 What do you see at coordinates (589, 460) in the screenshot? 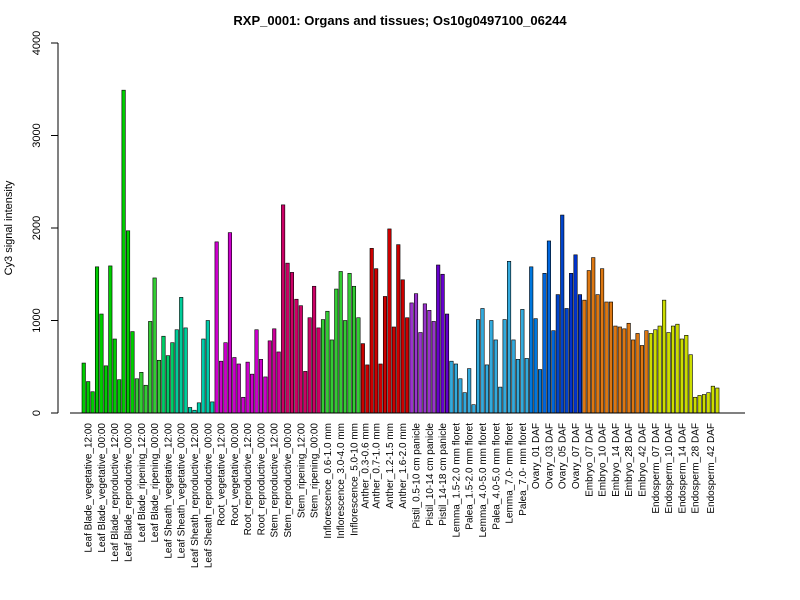
I see `x-category-label: Embryo_07 DAF` at bounding box center [589, 460].